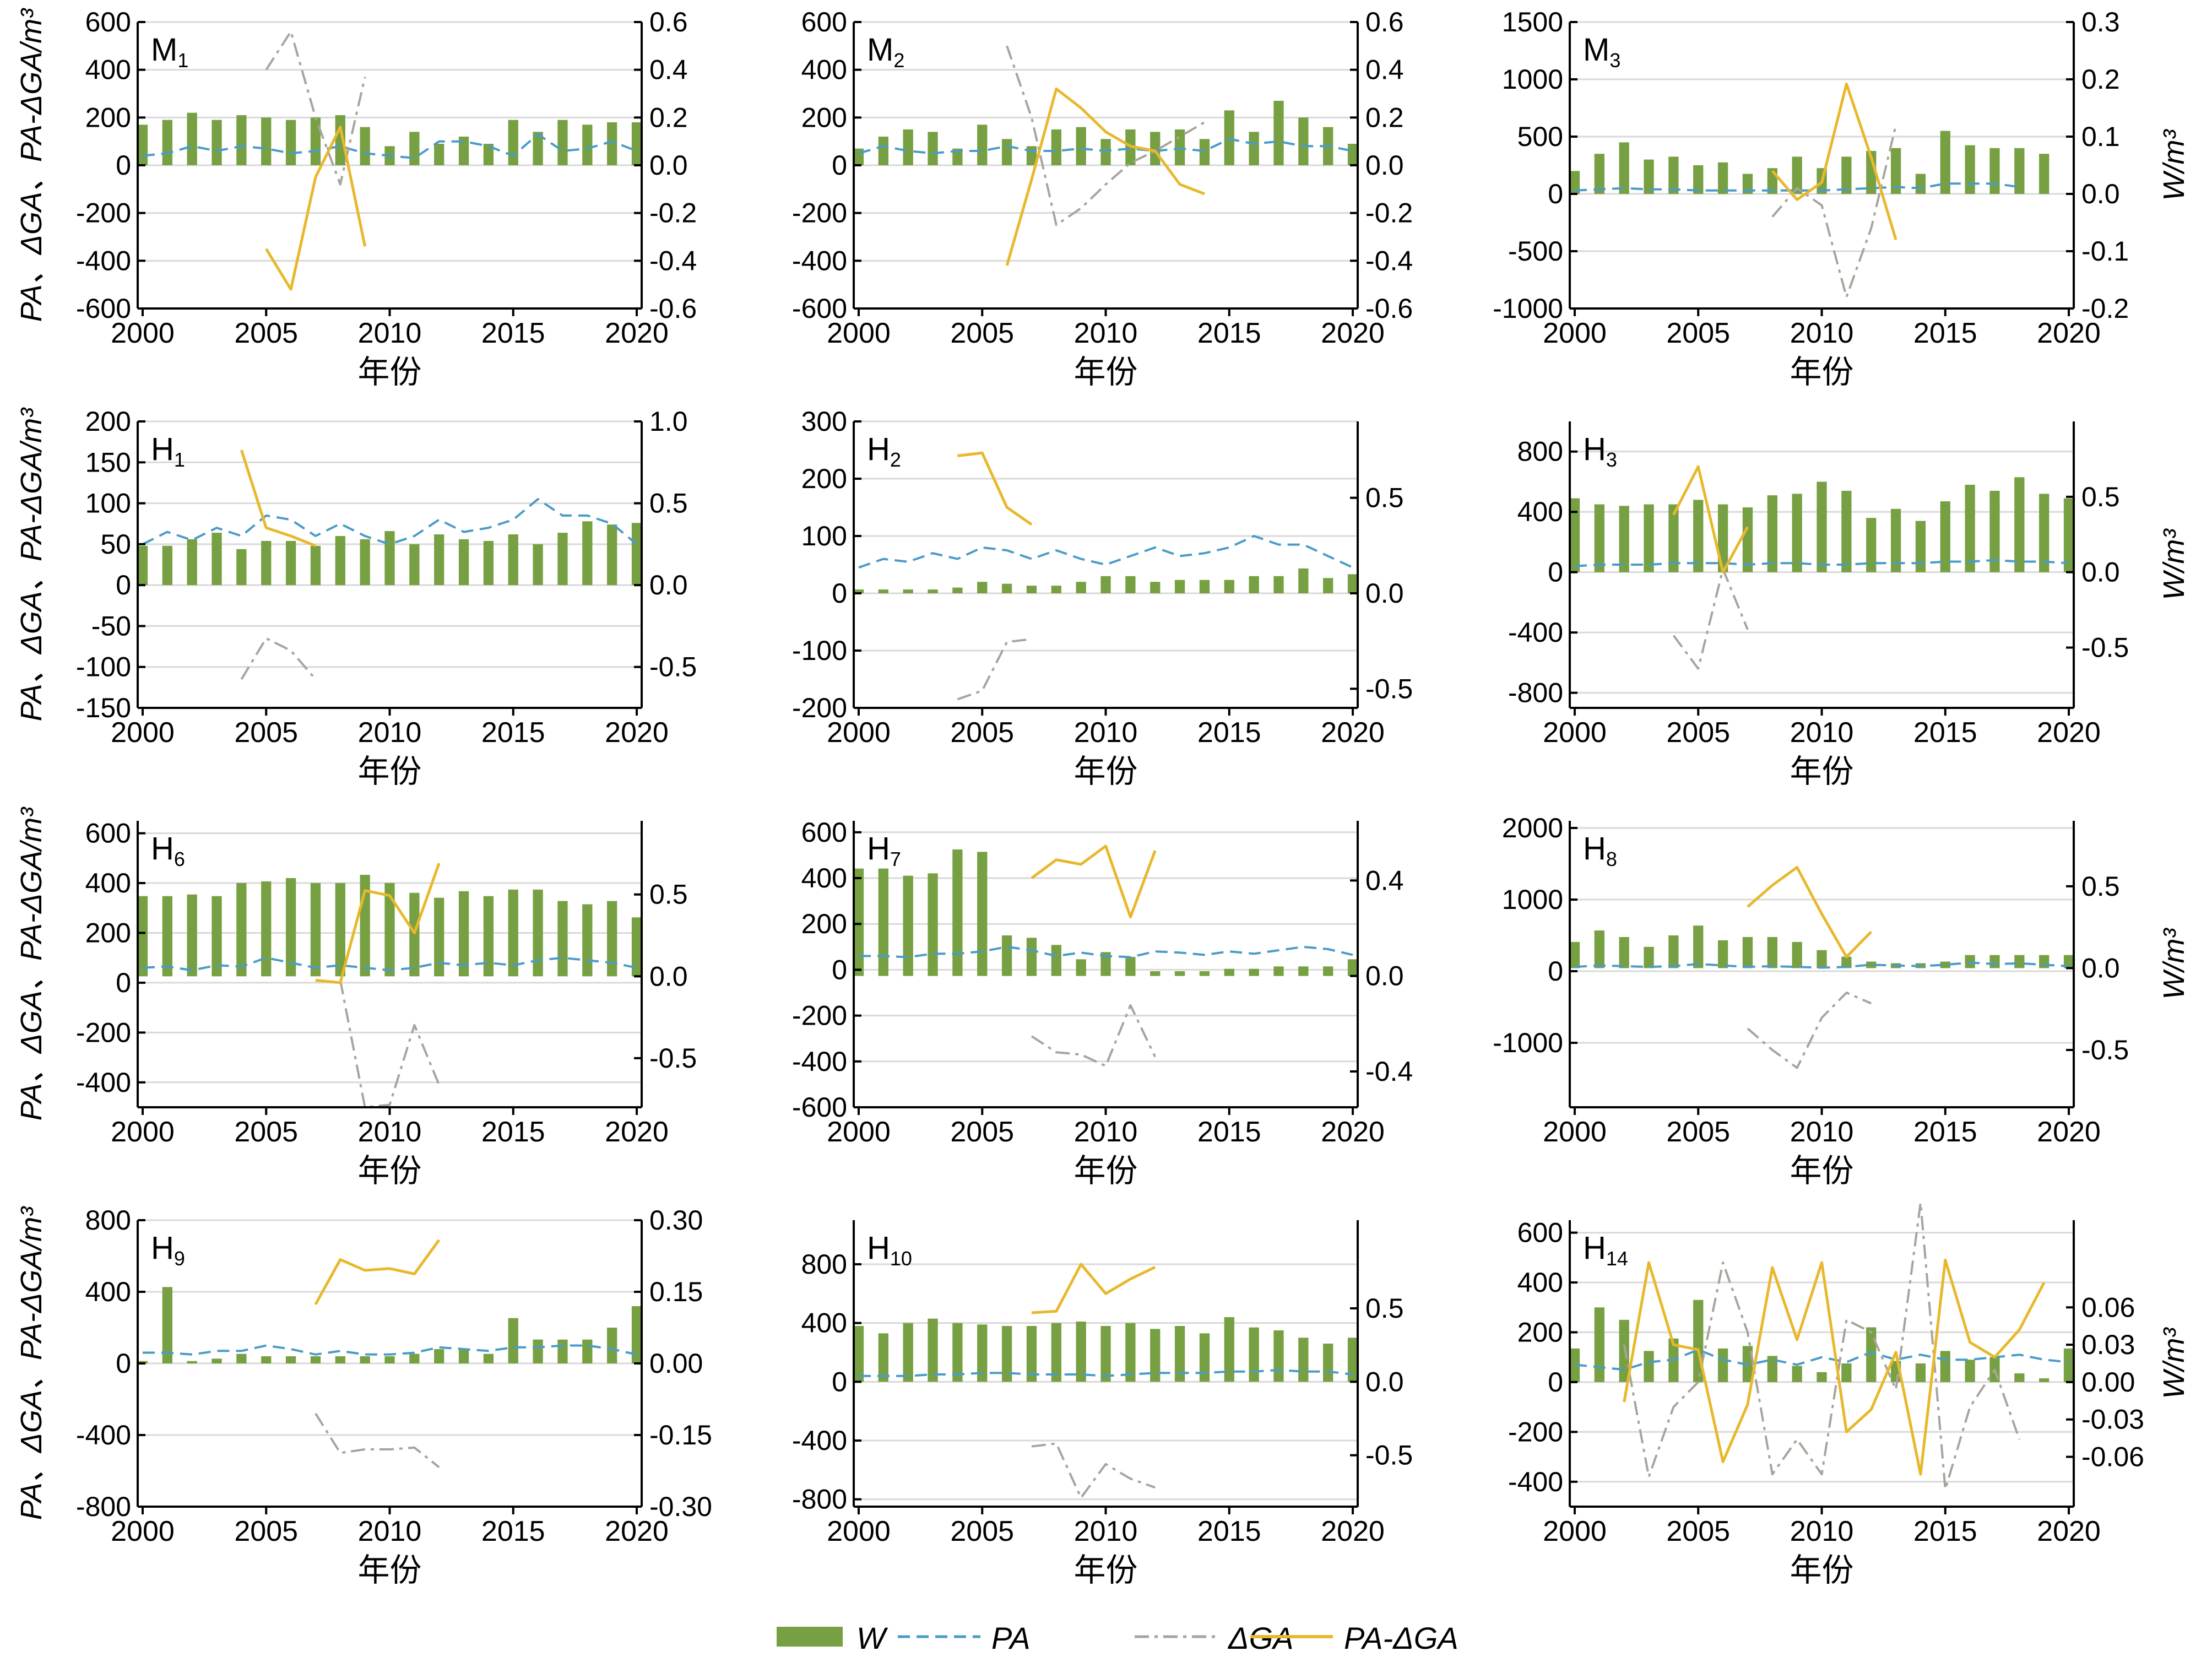 The height and width of the screenshot is (1662, 2212). Describe the element at coordinates (680, 1435) in the screenshot. I see `tick-label-right: -0.15` at that location.